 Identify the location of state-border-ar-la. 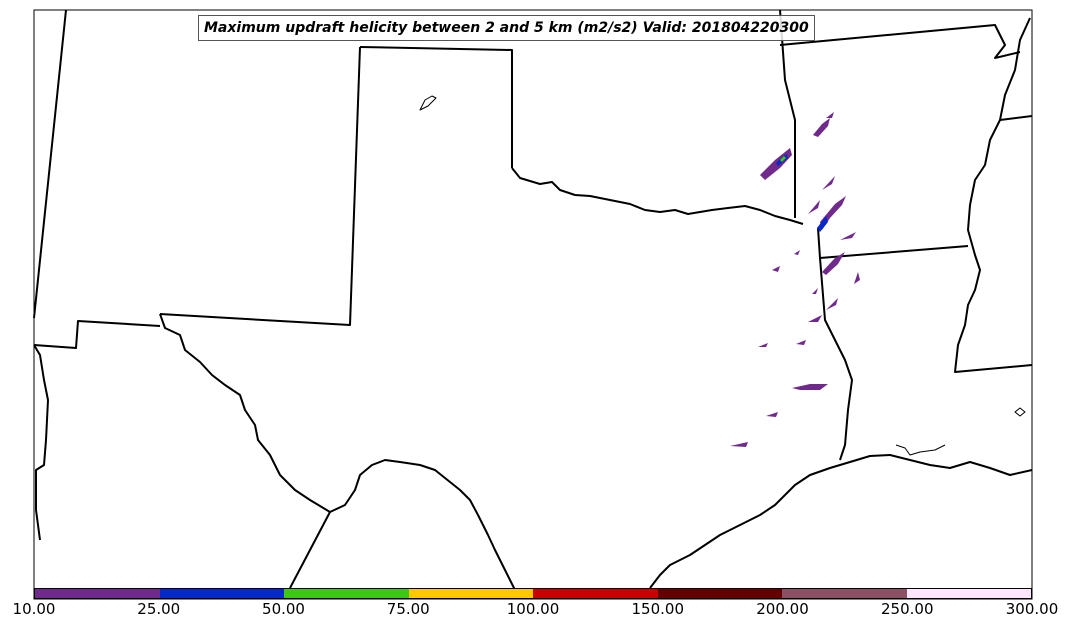
(893, 243).